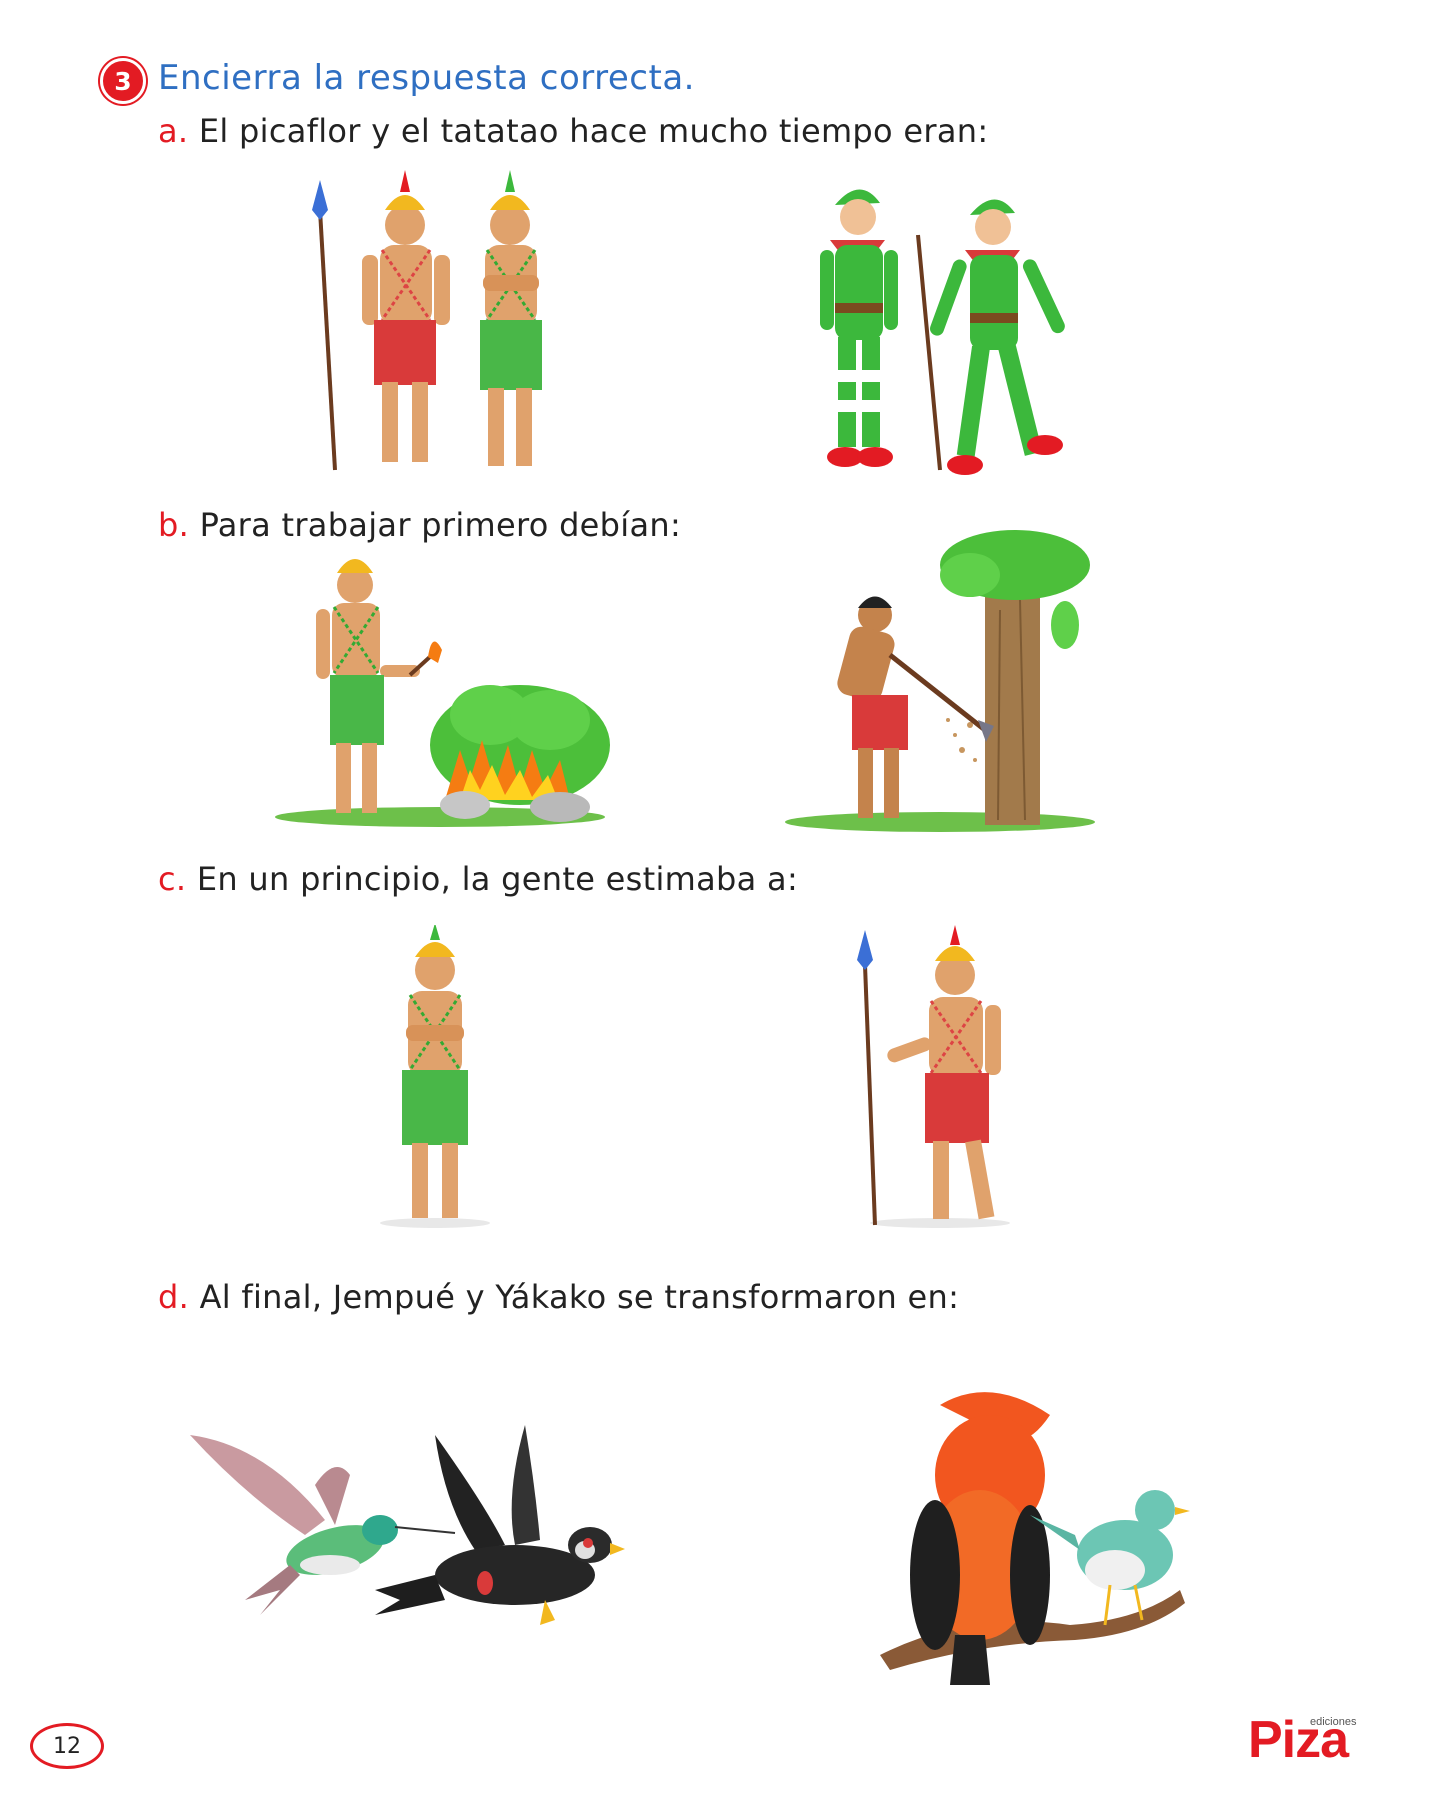 Image resolution: width=1439 pixels, height=1800 pixels. What do you see at coordinates (950, 330) in the screenshot?
I see `option-a2-elves-image` at bounding box center [950, 330].